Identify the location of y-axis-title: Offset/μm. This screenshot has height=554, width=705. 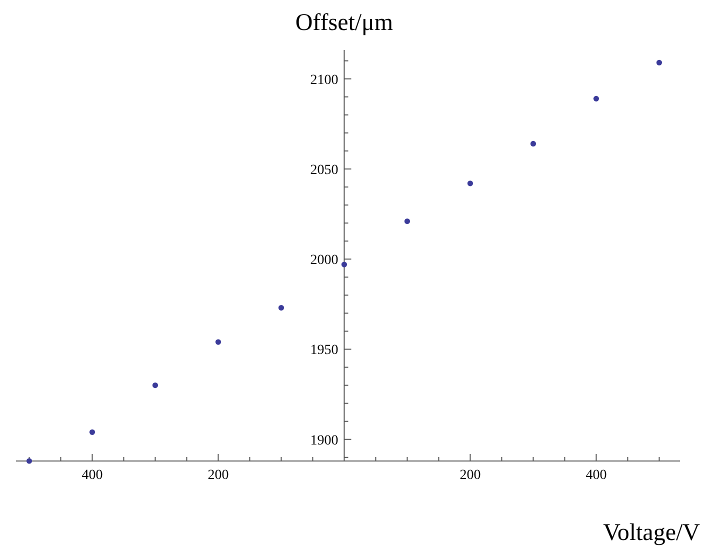
(344, 23).